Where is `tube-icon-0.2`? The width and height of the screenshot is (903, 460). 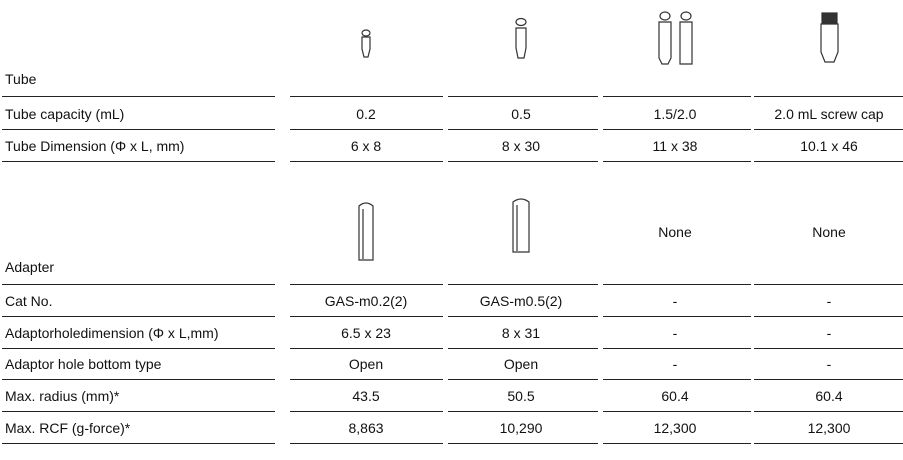
tube-icon-0.2 is located at coordinates (366, 43).